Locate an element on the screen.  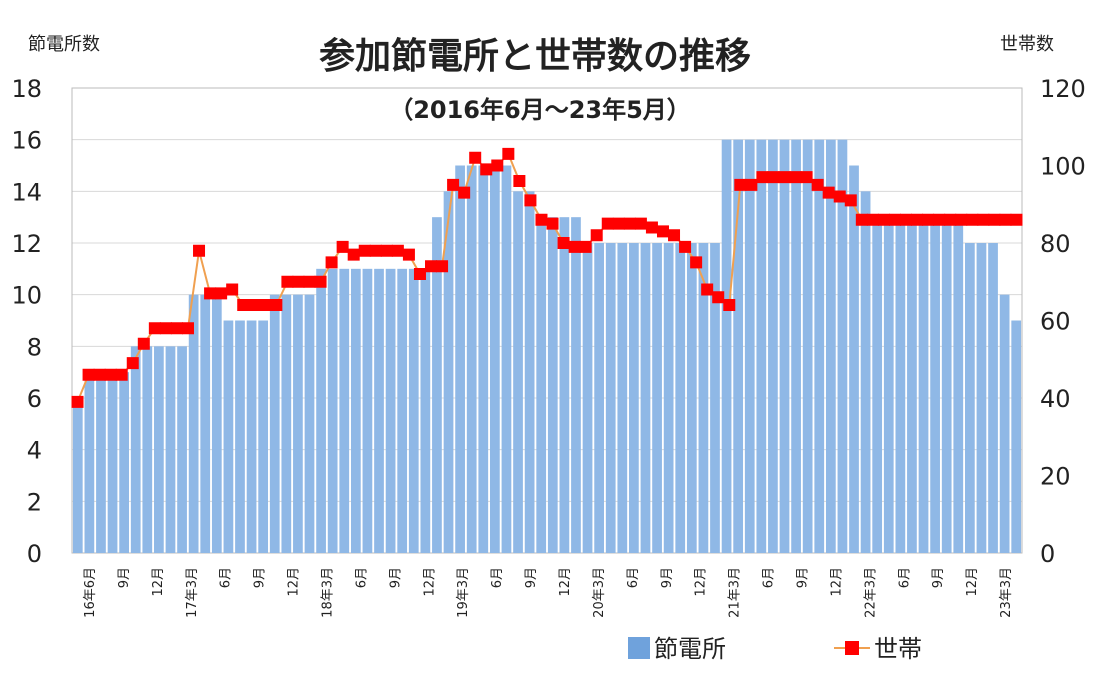
y-left-tick-label: 6 is located at coordinates (34, 399).